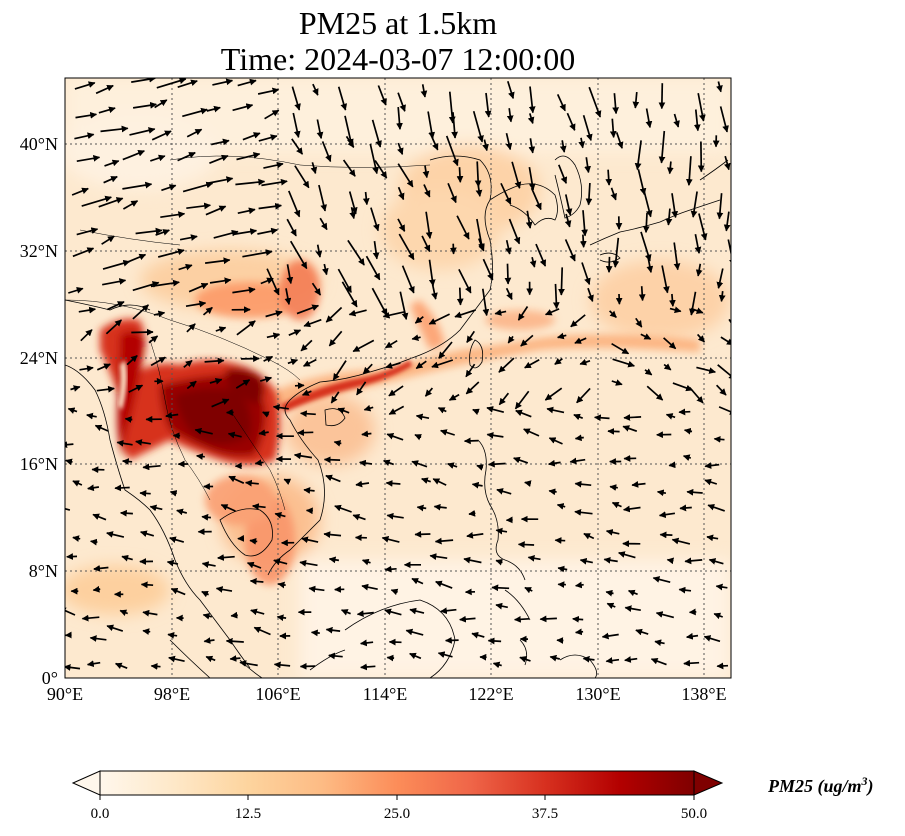 This screenshot has width=905, height=836. Describe the element at coordinates (39, 144) in the screenshot. I see `lat-tick-label: 40°N` at that location.